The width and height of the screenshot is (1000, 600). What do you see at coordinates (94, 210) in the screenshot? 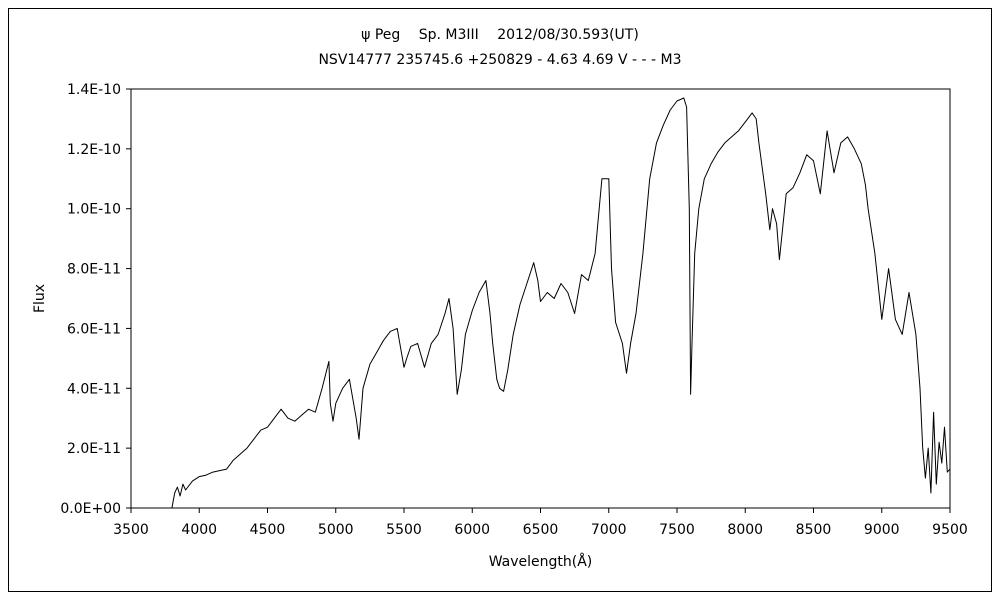
I see `y-tick-label: 1.0E-10` at bounding box center [94, 210].